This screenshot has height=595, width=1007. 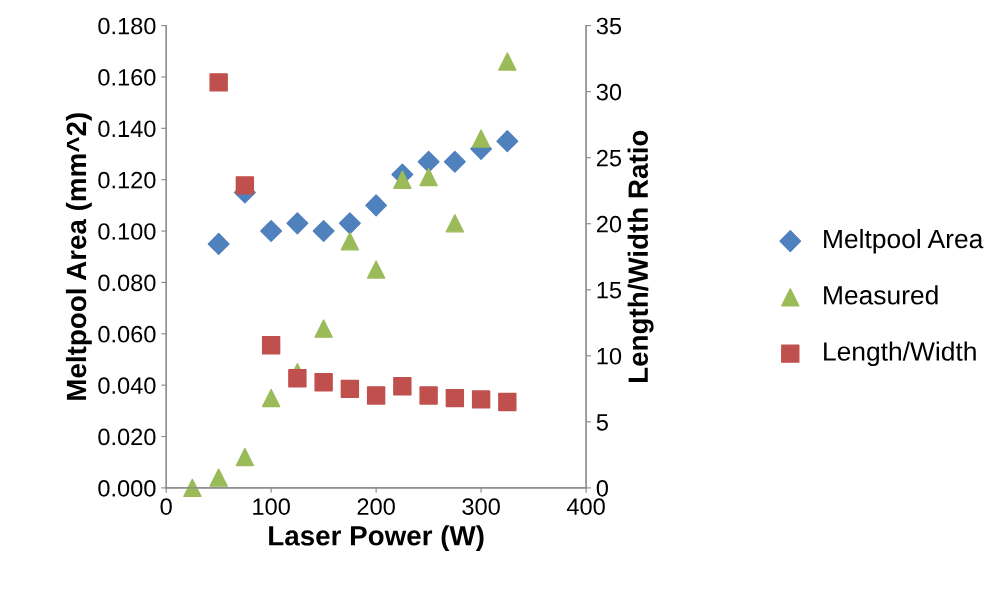 I want to click on y-axis-title: Meltpool Area (mm^2), so click(x=78, y=256).